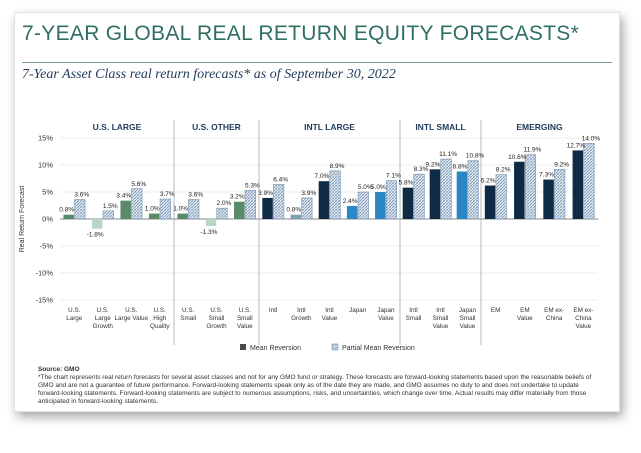  I want to click on value-label-partial: 6.4%, so click(280, 179).